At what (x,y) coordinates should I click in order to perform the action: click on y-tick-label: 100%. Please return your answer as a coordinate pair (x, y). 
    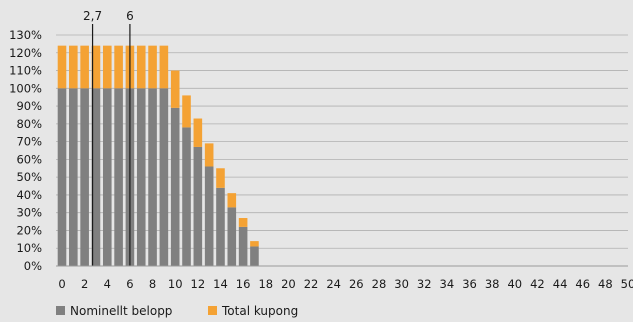
    Looking at the image, I should click on (25, 88).